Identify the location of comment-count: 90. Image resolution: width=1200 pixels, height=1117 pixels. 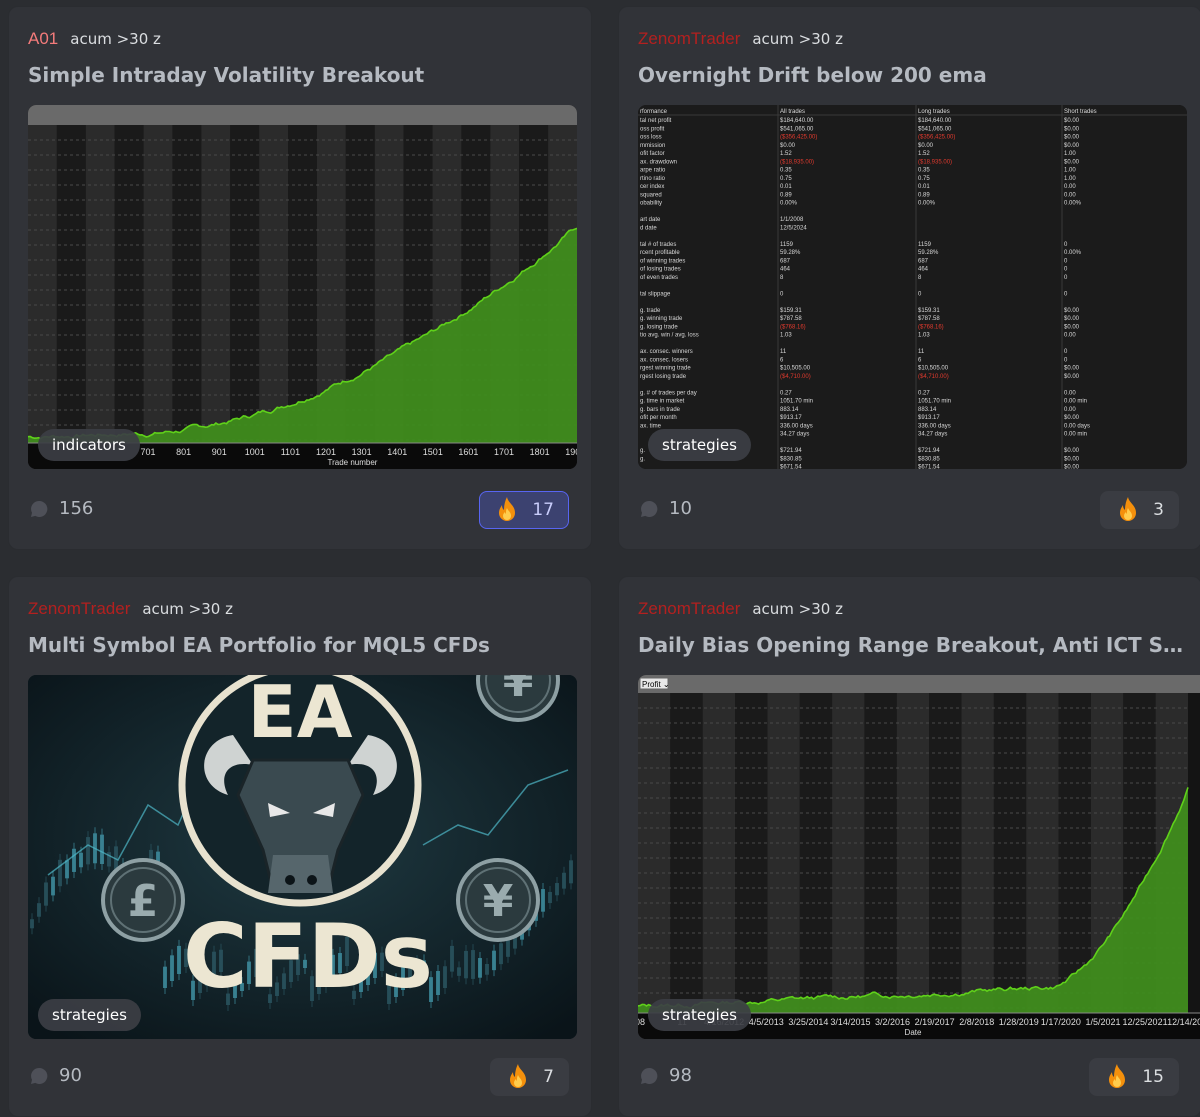
(55, 1075).